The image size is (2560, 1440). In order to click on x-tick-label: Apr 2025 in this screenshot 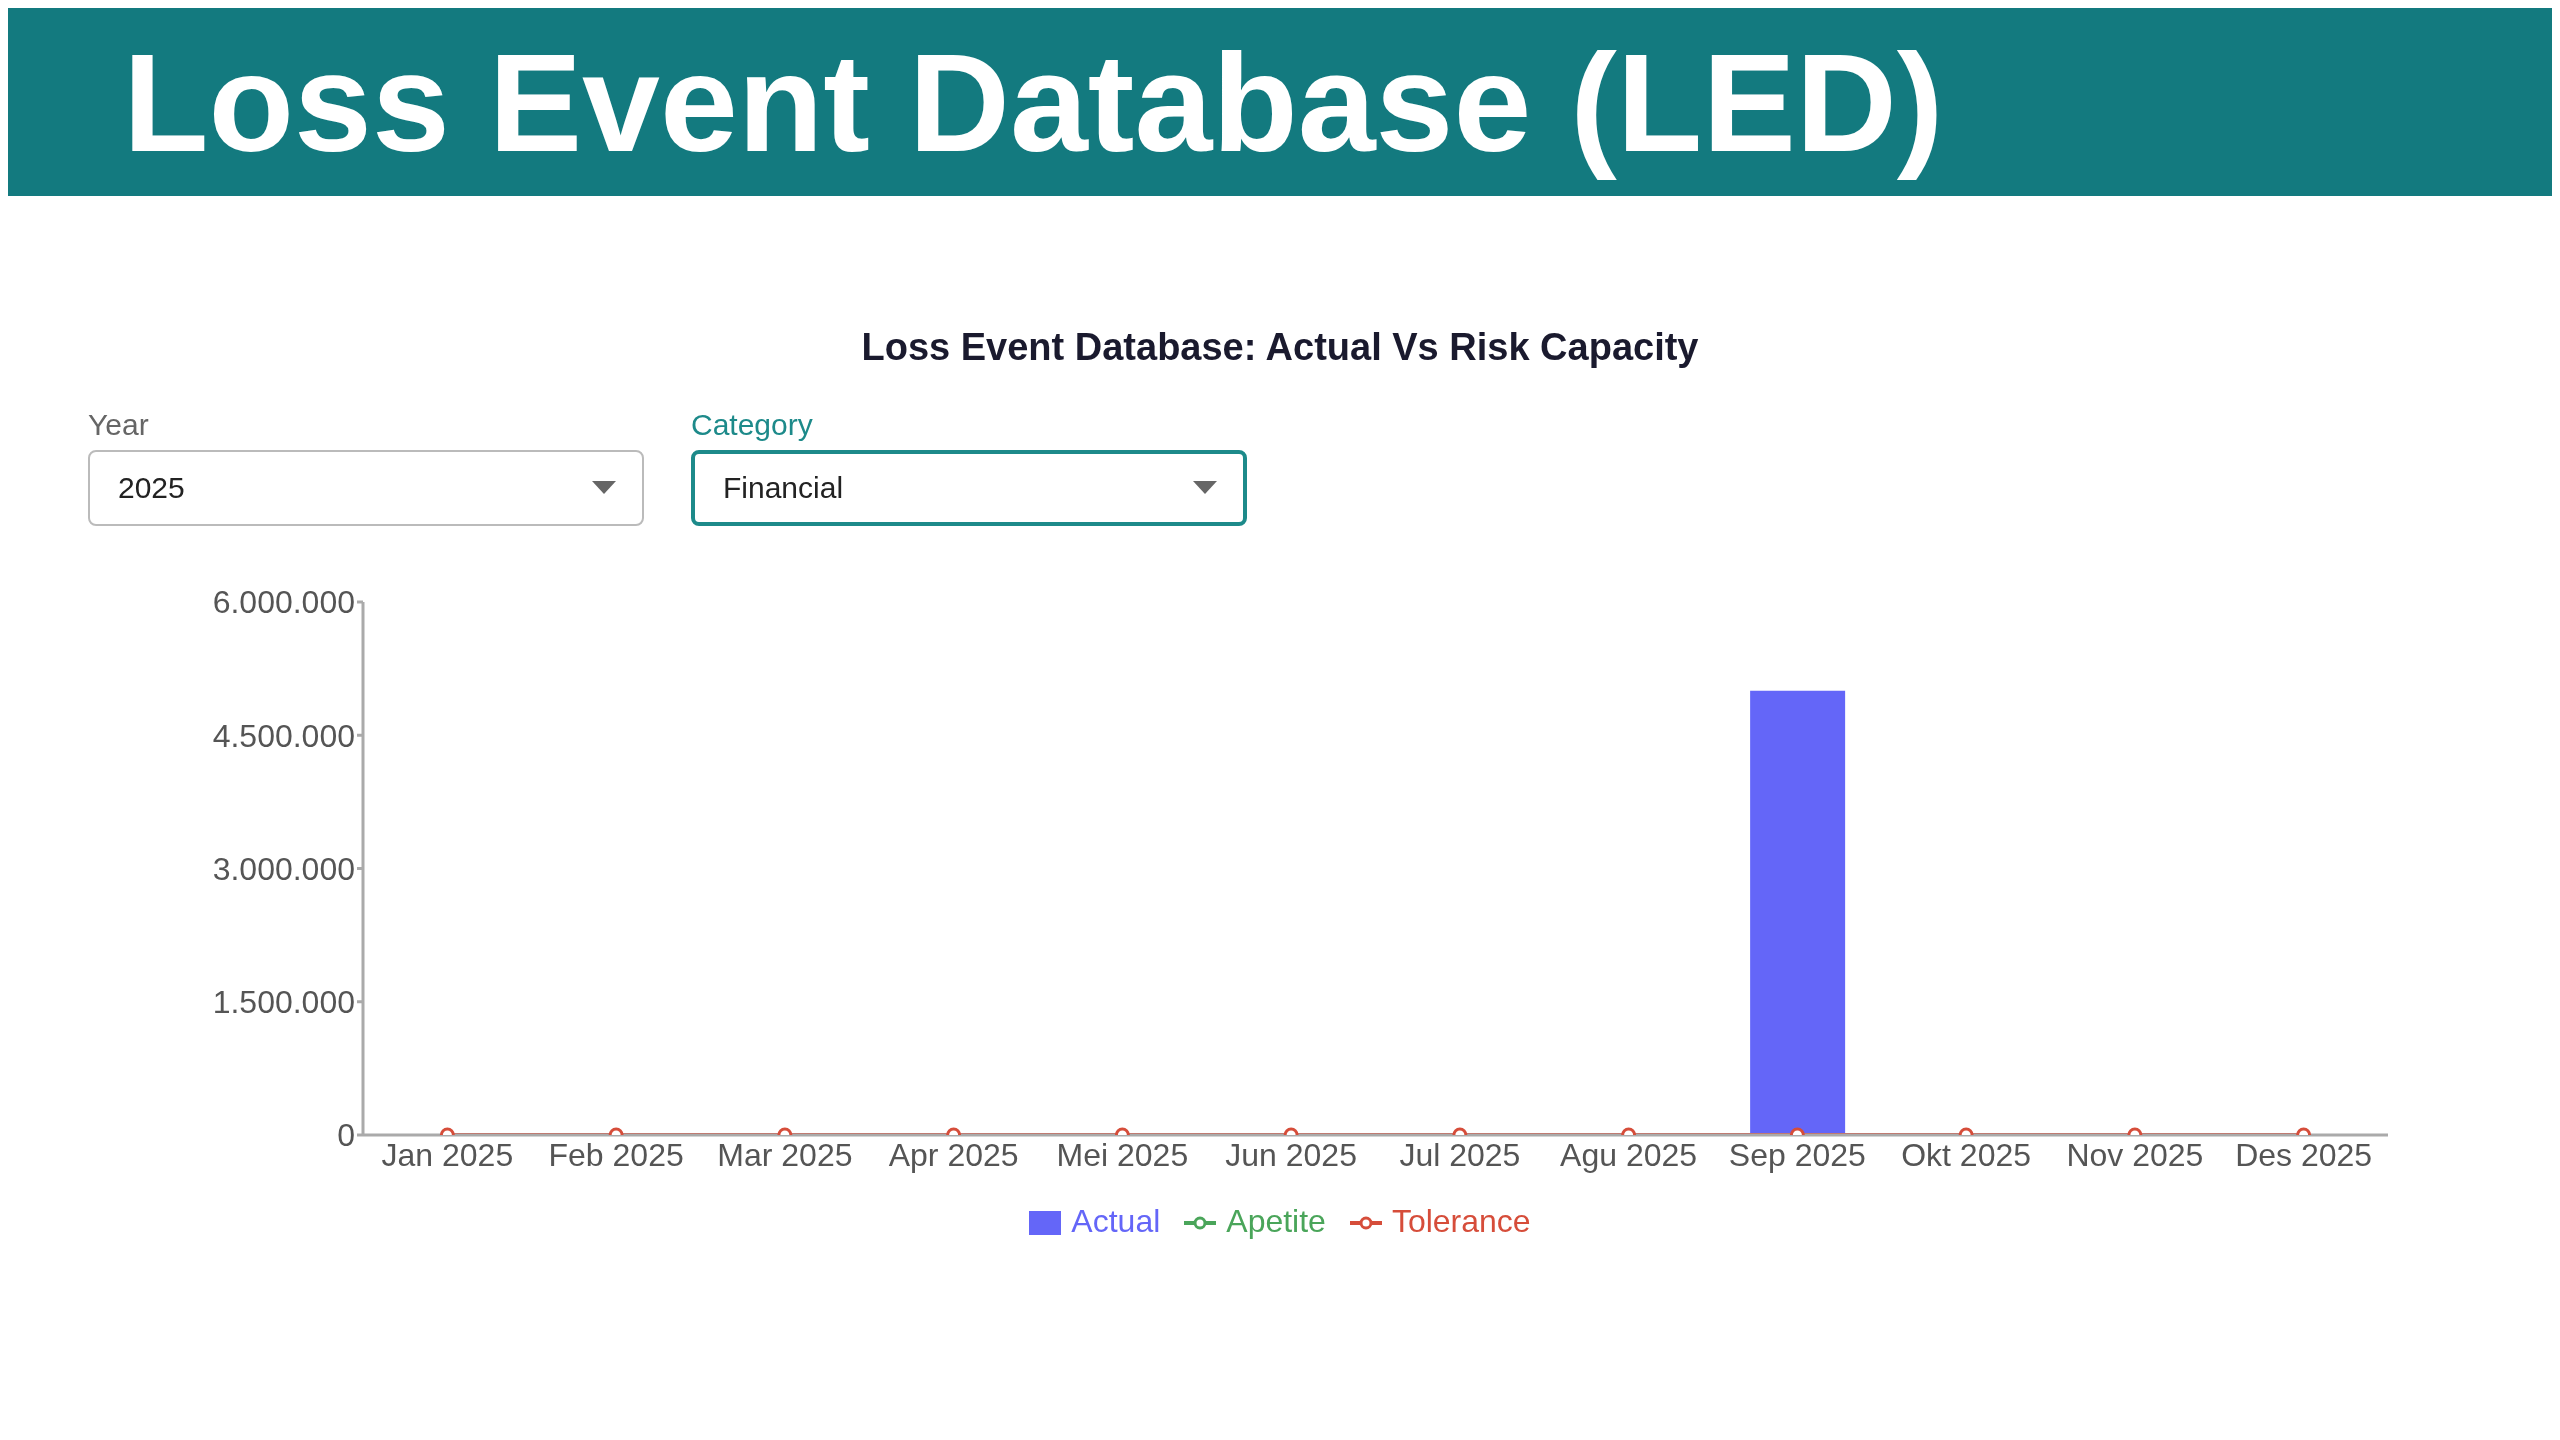, I will do `click(953, 1154)`.